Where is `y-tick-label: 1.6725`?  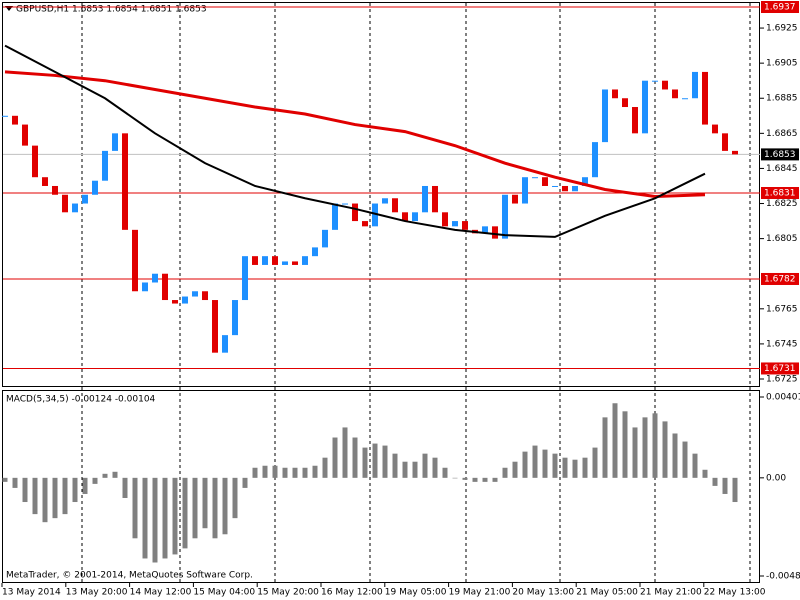 y-tick-label: 1.6725 is located at coordinates (782, 380).